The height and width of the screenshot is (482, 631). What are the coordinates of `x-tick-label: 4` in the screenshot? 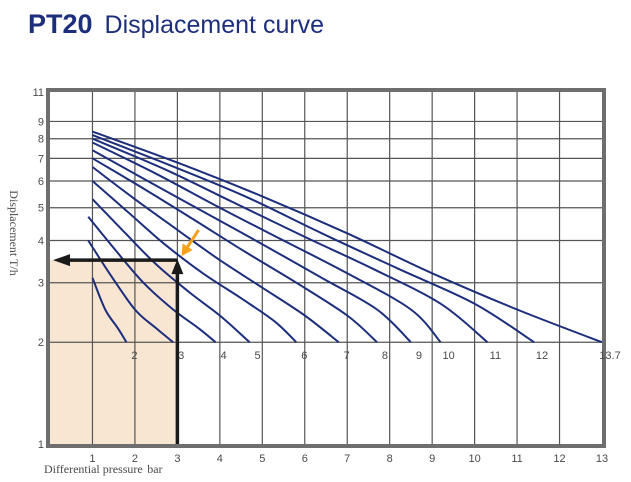 It's located at (220, 459).